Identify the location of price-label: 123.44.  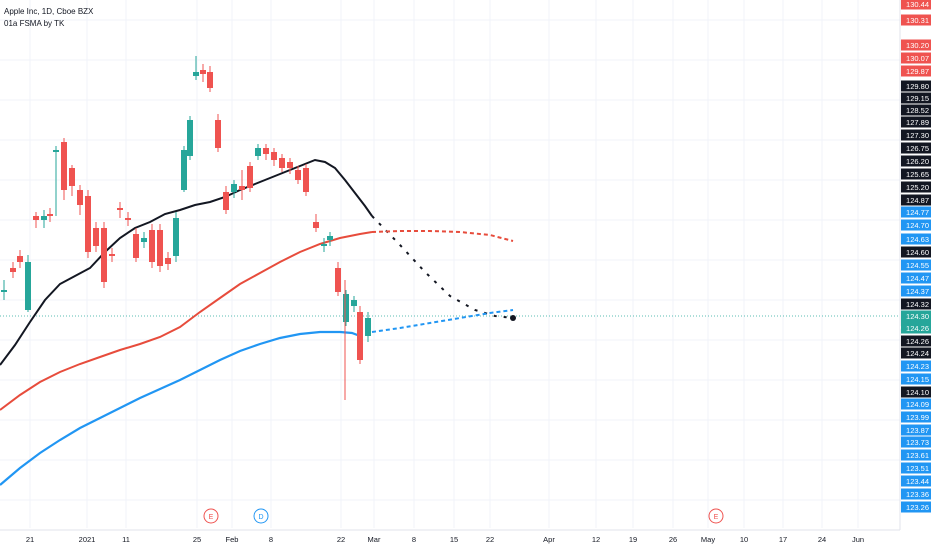
(917, 481).